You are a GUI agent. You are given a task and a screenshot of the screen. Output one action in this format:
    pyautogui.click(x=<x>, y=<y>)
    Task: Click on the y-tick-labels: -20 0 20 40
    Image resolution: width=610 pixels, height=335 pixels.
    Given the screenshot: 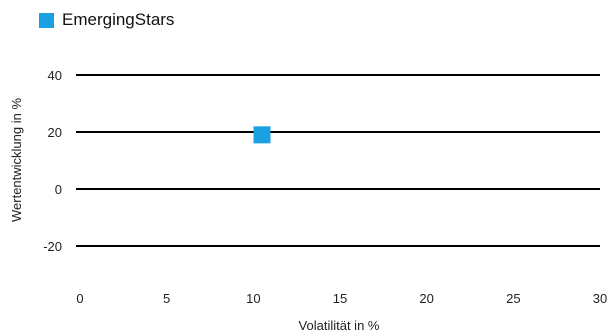 What is the action you would take?
    pyautogui.click(x=52, y=161)
    